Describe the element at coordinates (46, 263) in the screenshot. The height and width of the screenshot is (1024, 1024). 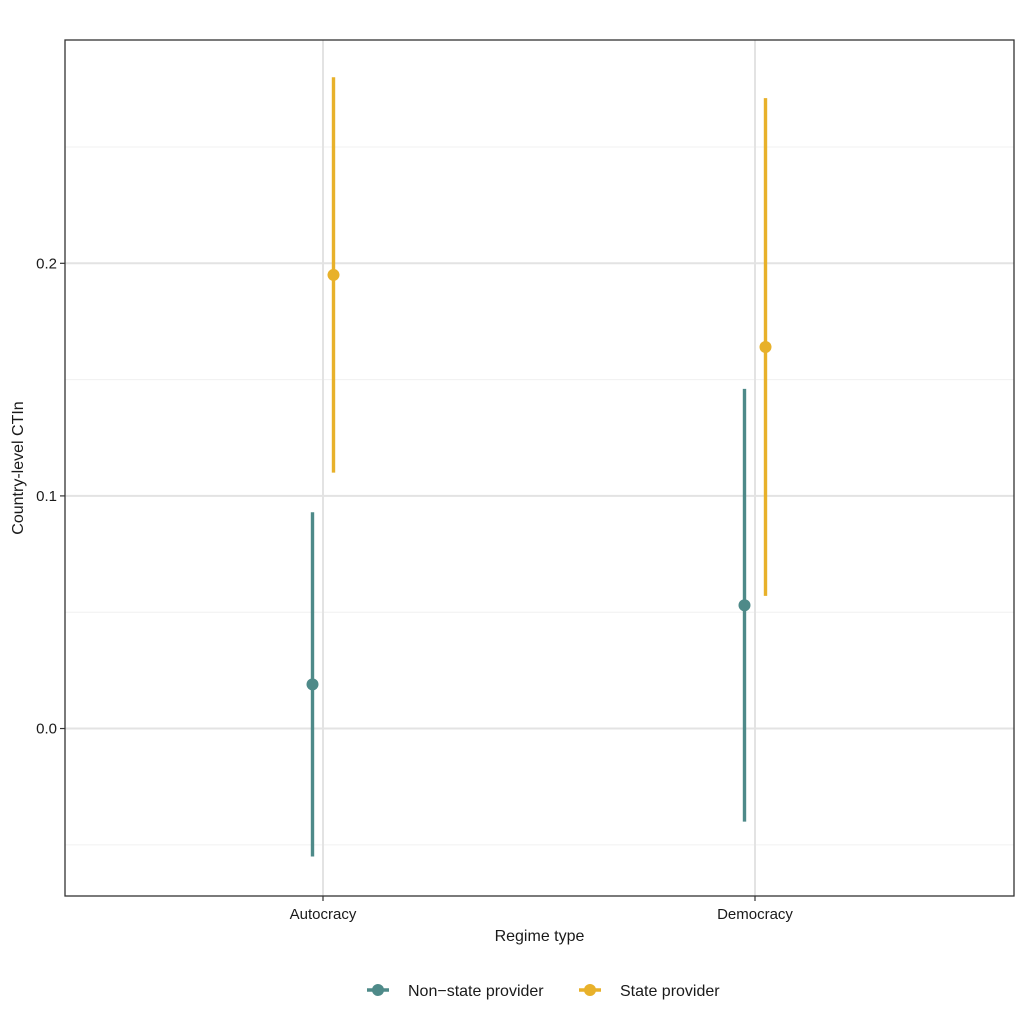
I see `y-tick-label: 0.2` at that location.